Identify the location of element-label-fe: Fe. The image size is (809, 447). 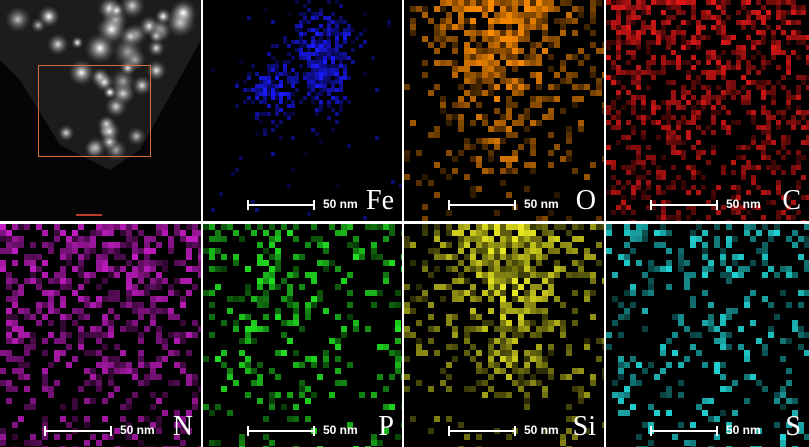
(380, 200).